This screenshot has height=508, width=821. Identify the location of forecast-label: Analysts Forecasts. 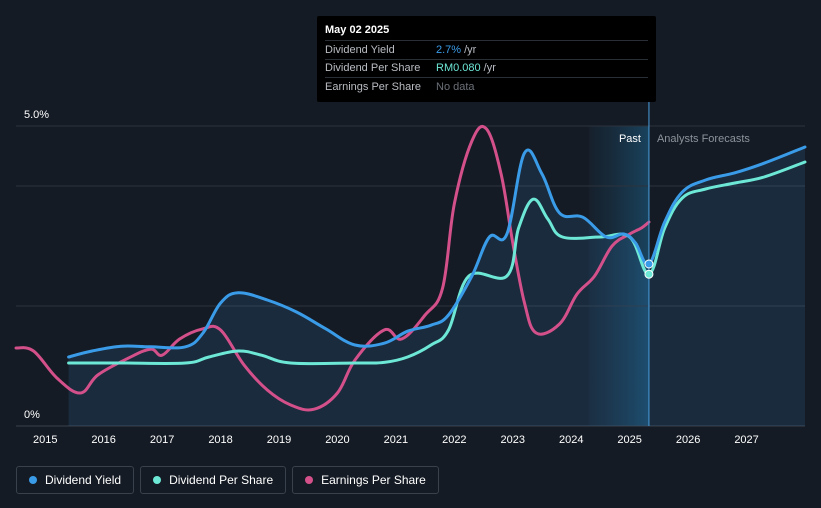
(703, 139).